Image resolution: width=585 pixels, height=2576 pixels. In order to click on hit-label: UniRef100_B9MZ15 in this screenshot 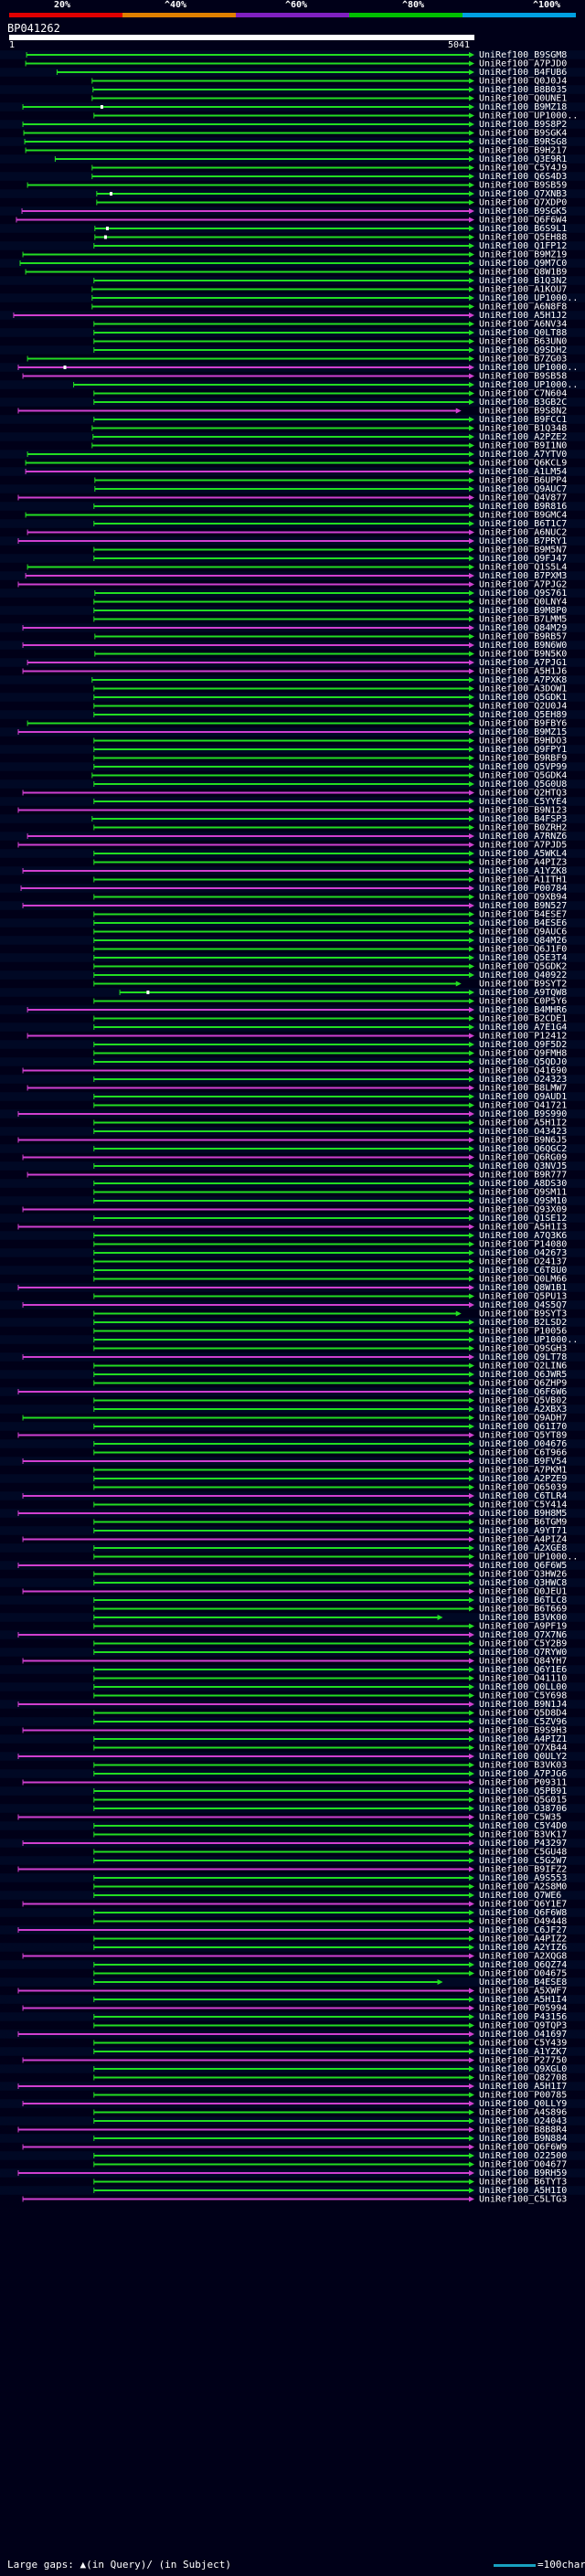, I will do `click(523, 732)`.